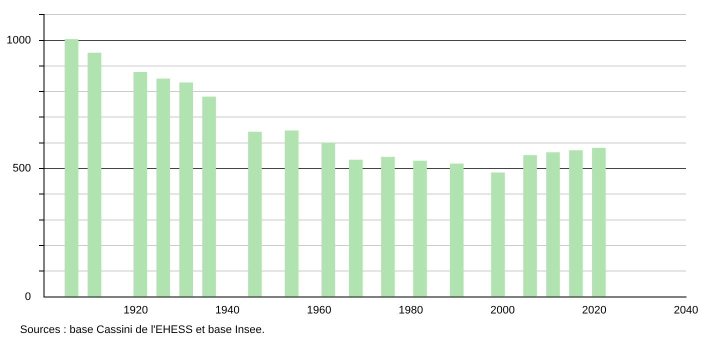 The height and width of the screenshot is (340, 710). What do you see at coordinates (27, 296) in the screenshot?
I see `y-tick-label: 0` at bounding box center [27, 296].